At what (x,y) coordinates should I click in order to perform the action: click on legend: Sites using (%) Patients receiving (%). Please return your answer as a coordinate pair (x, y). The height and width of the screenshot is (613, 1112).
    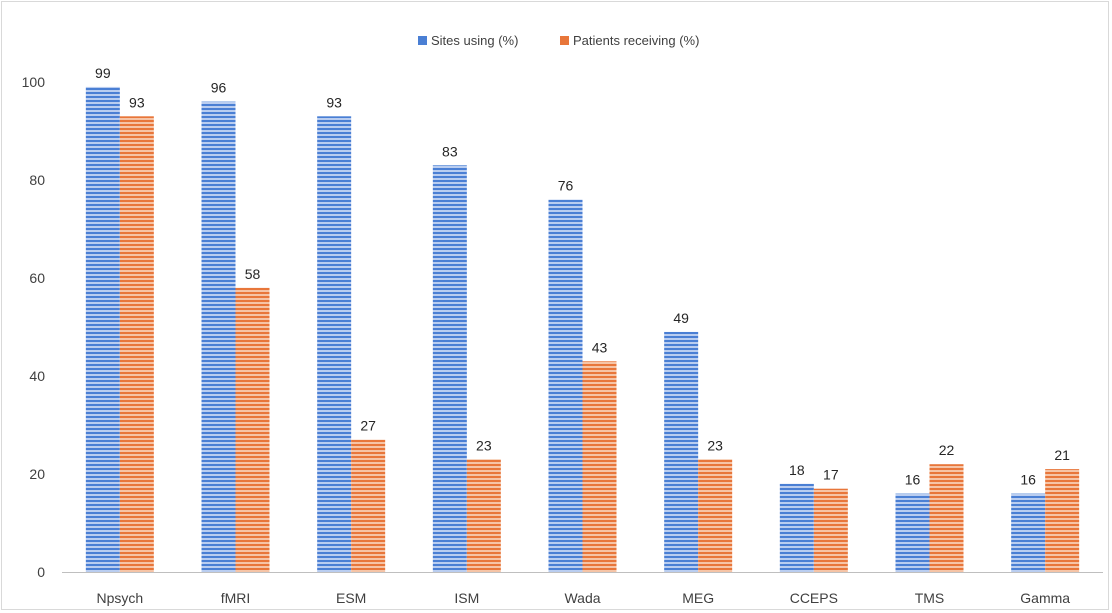
    Looking at the image, I should click on (558, 40).